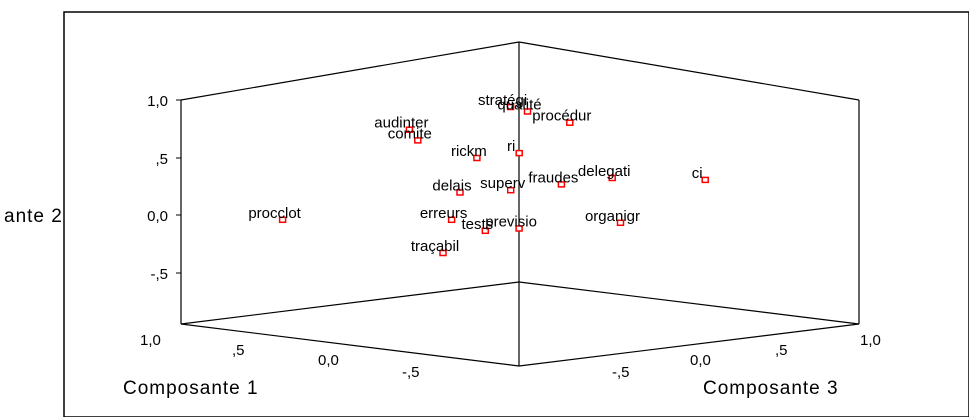 Image resolution: width=969 pixels, height=417 pixels. I want to click on data-point-label: stratégi, so click(502, 100).